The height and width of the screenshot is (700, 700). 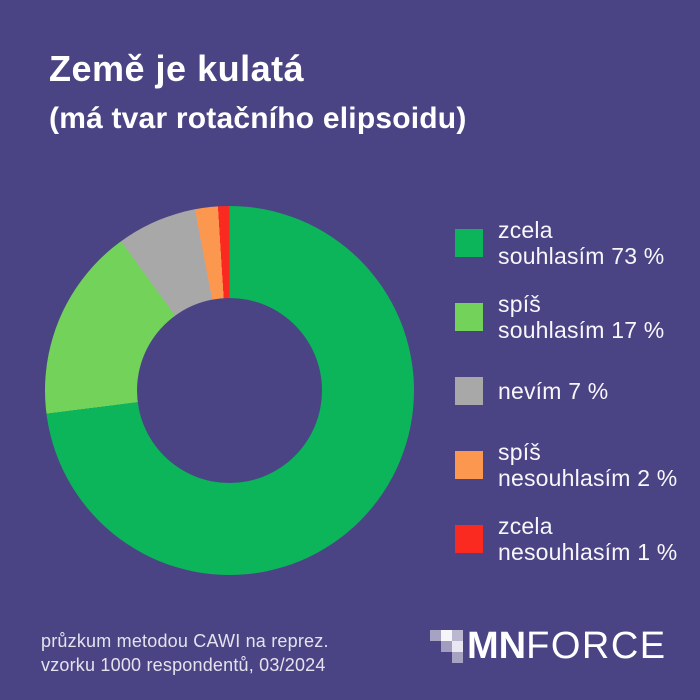 I want to click on page-title: Země je kulatá, so click(x=177, y=68).